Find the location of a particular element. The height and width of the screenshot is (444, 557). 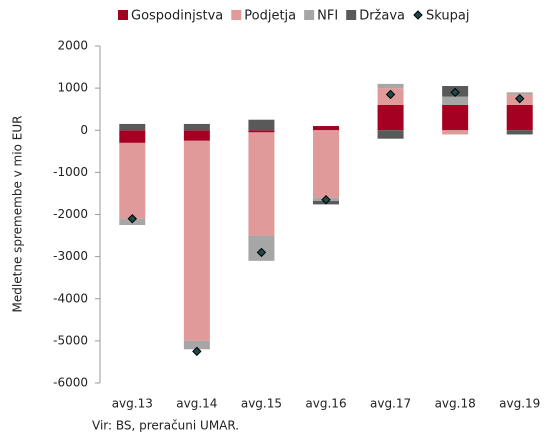

y-tick-label: -3000 is located at coordinates (70, 256).